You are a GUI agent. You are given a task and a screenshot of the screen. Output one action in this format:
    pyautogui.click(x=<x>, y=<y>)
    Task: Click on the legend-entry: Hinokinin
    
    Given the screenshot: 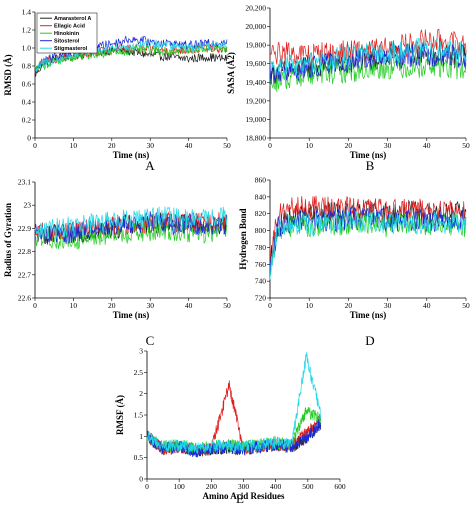 What is the action you would take?
    pyautogui.click(x=67, y=34)
    